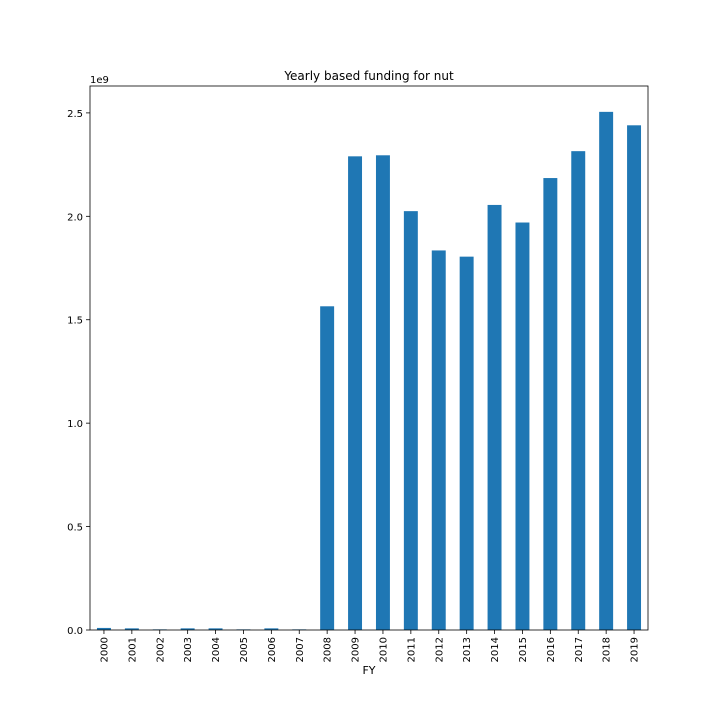 The height and width of the screenshot is (720, 720). Describe the element at coordinates (522, 426) in the screenshot. I see `bar-2015` at that location.